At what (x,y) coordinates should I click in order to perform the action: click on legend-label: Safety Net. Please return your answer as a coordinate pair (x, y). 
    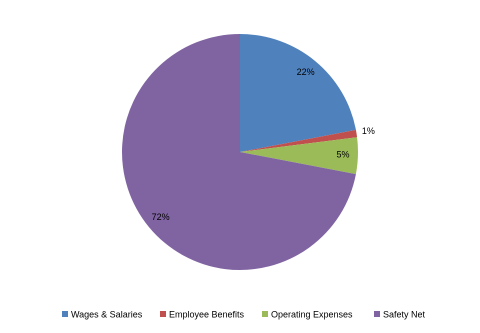
    Looking at the image, I should click on (404, 314).